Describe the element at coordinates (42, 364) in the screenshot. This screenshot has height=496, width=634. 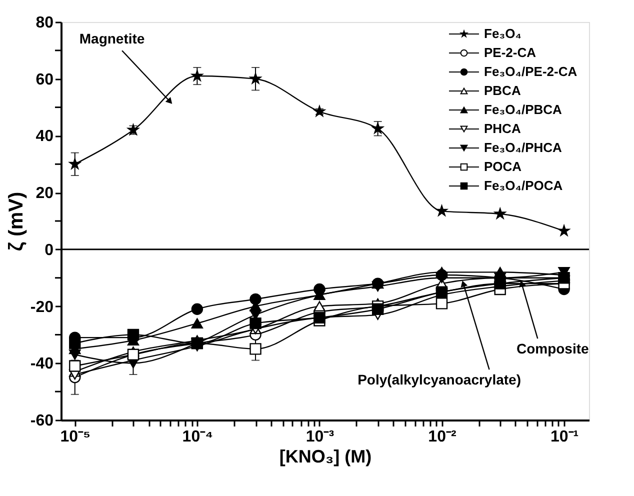
I see `y-tick-label: -40` at that location.